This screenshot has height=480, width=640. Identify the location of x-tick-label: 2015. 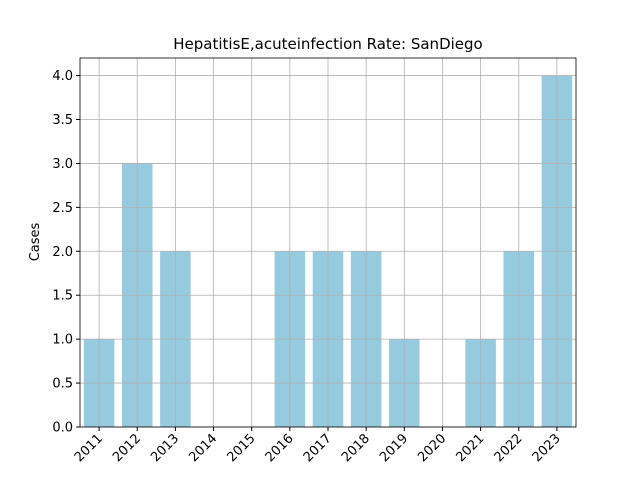
(242, 448).